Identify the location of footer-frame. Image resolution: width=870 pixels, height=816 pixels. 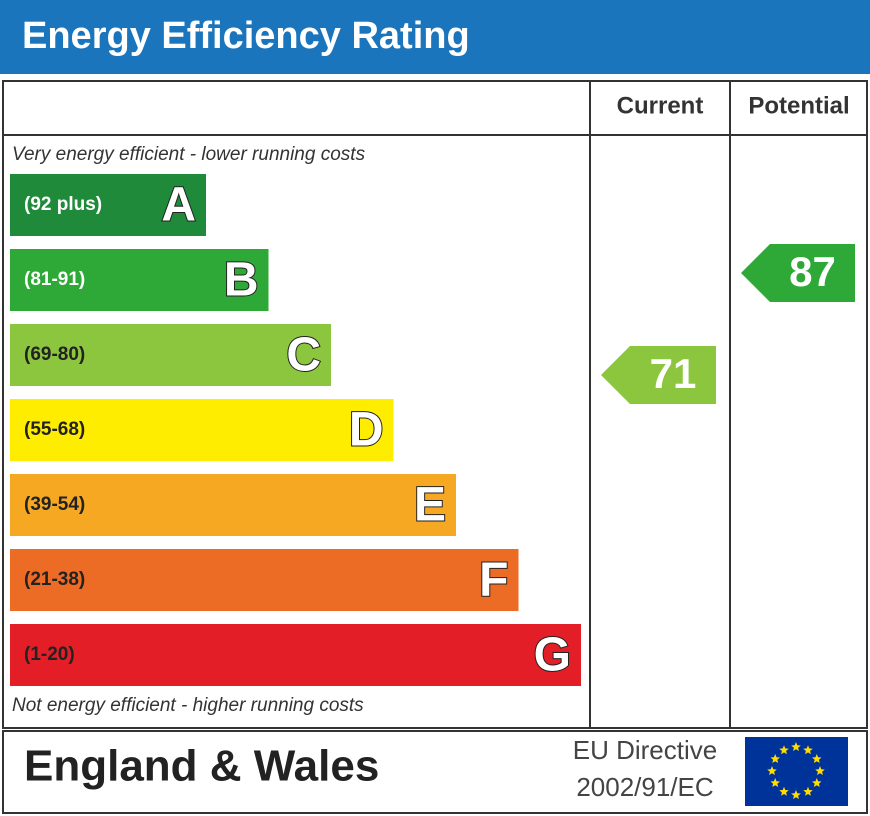
(435, 772).